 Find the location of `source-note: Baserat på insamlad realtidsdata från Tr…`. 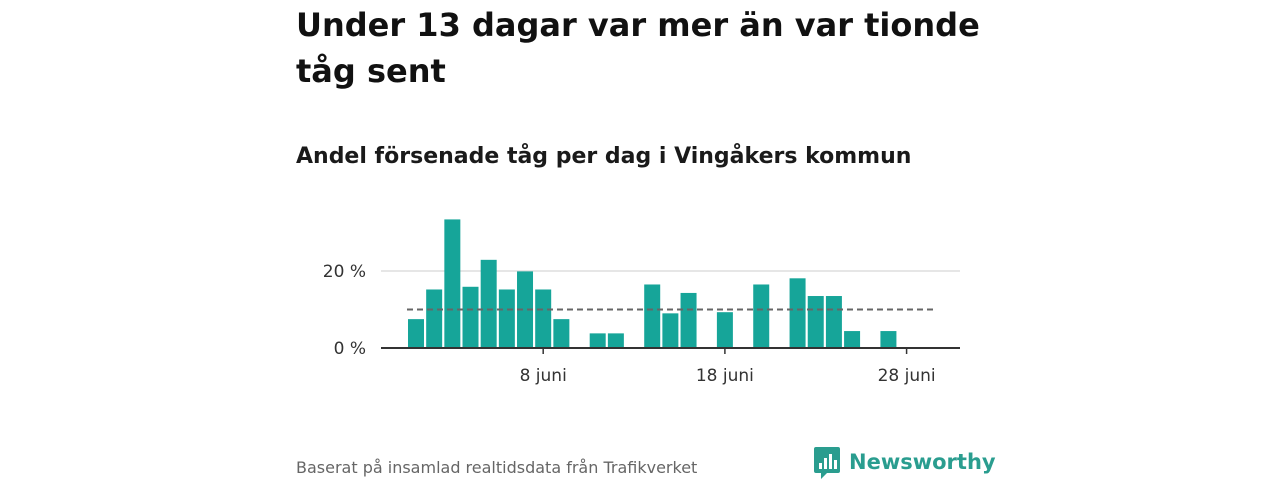

source-note: Baserat på insamlad realtidsdata från Tr… is located at coordinates (497, 467).